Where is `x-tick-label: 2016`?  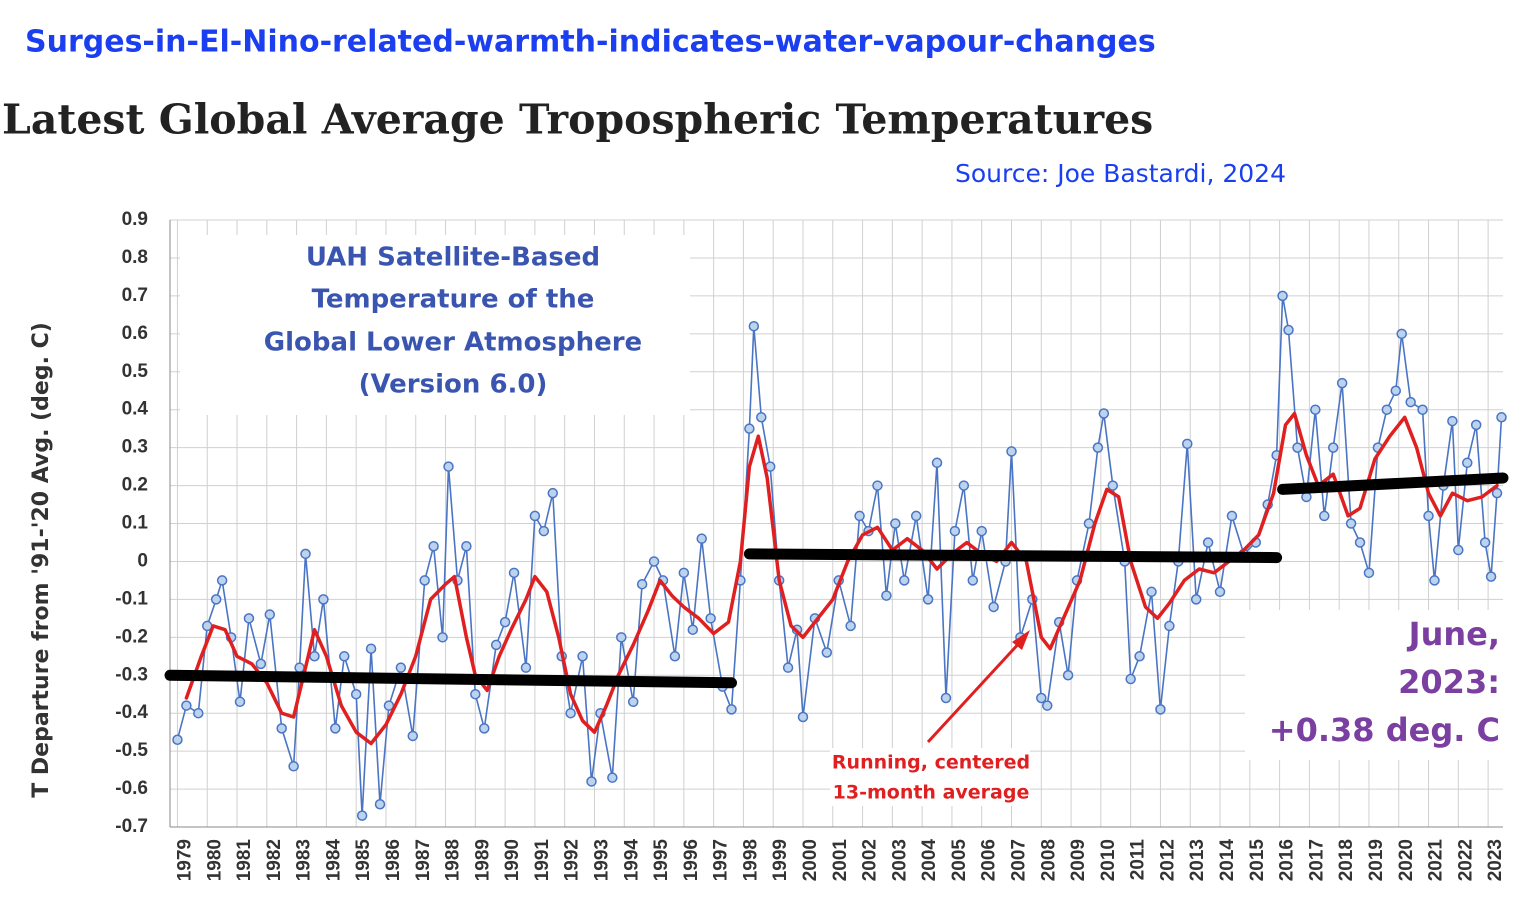 x-tick-label: 2016 is located at coordinates (1287, 860).